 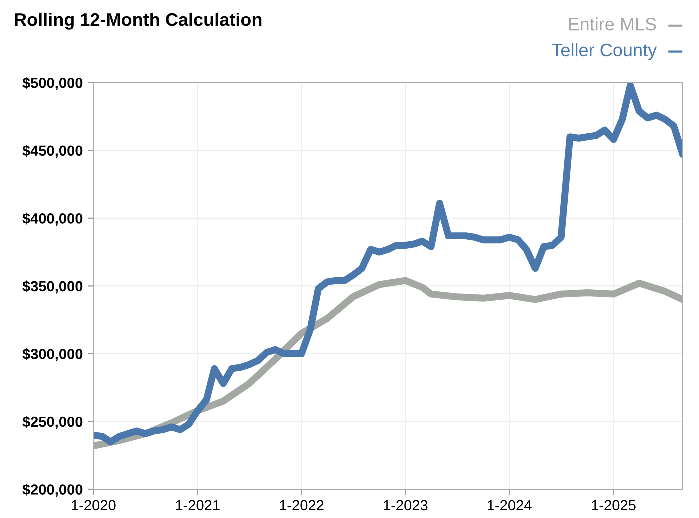 I want to click on x-tick-label: 1-2025, so click(x=614, y=505).